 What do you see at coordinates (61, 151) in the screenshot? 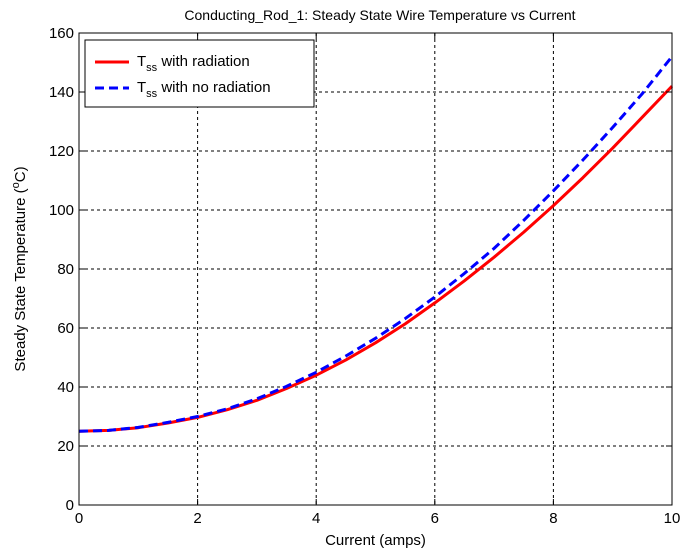
I see `y-tick-label: 120` at bounding box center [61, 151].